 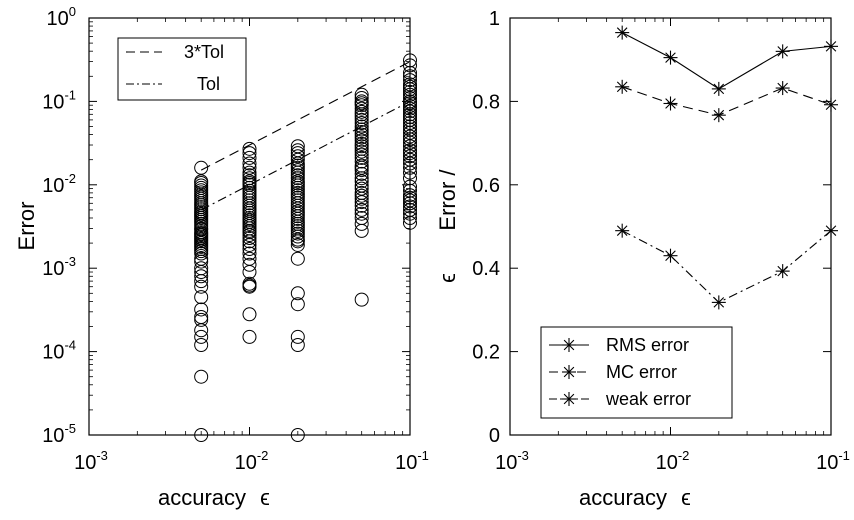 I want to click on y-tick-label: 10⁻¹, so click(x=59, y=100).